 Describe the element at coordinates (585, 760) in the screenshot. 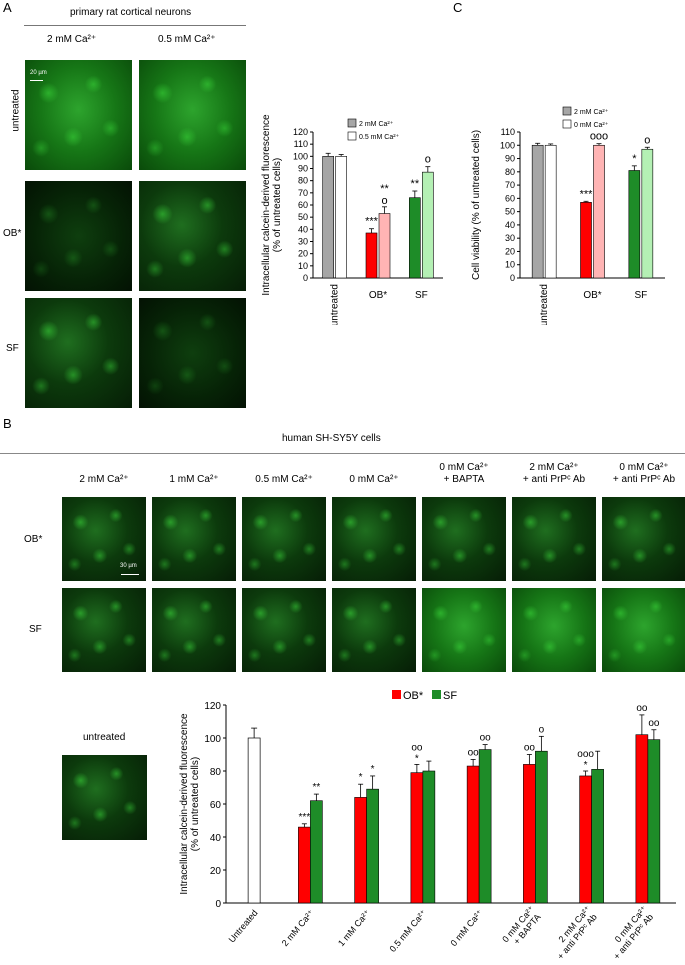

I see `significance-label: ooo *` at that location.